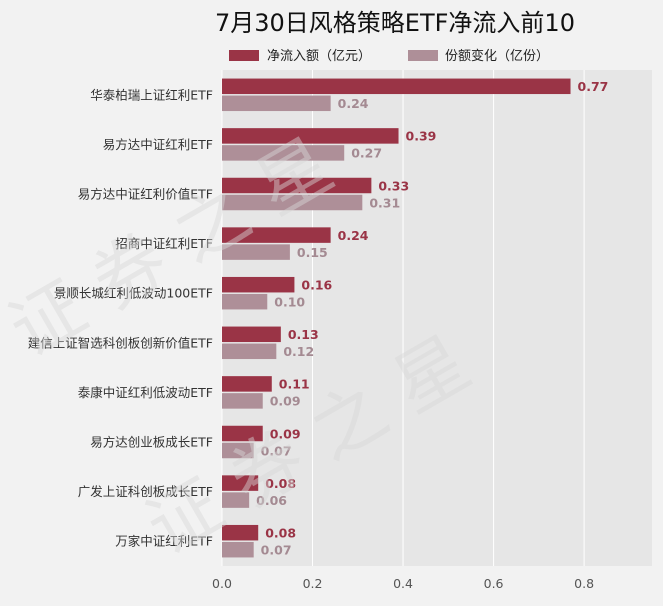 The height and width of the screenshot is (606, 663). I want to click on x-tick-label: 0.4, so click(403, 583).